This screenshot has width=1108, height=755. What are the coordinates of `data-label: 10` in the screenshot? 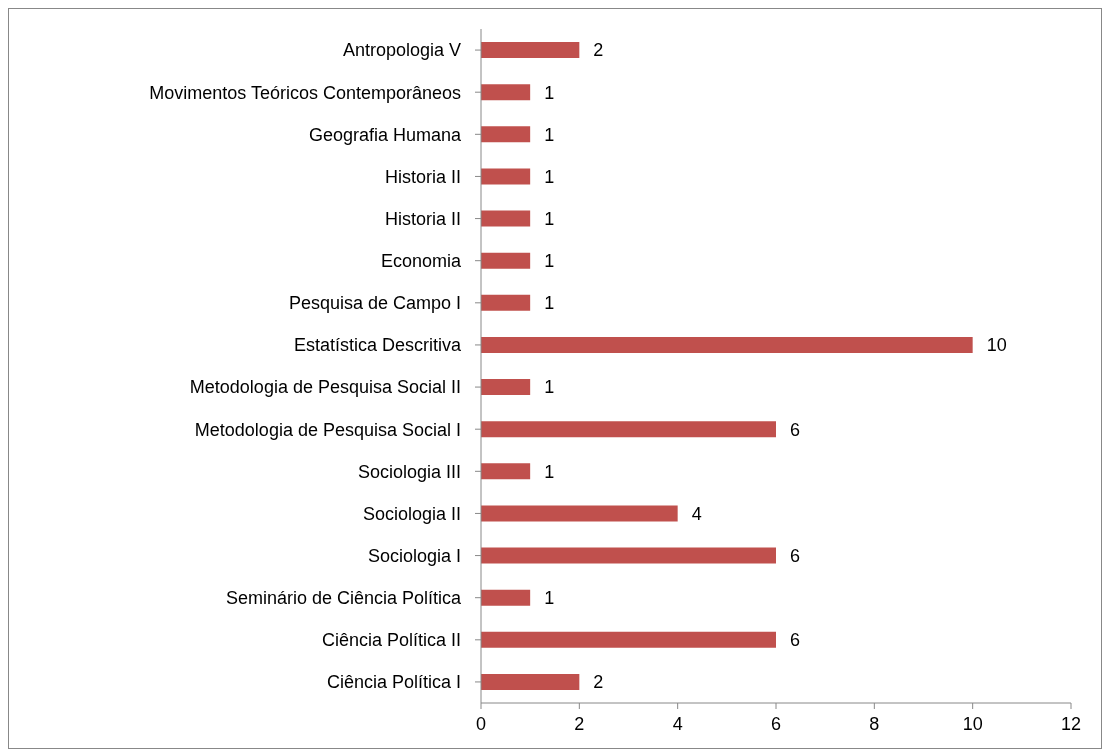 It's located at (996, 345).